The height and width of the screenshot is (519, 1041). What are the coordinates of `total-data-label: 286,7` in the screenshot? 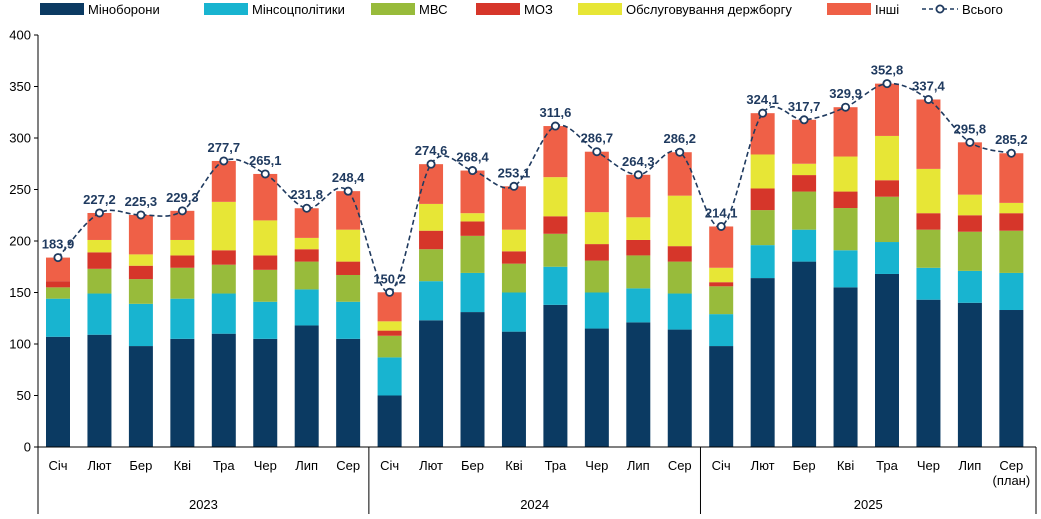 It's located at (597, 138).